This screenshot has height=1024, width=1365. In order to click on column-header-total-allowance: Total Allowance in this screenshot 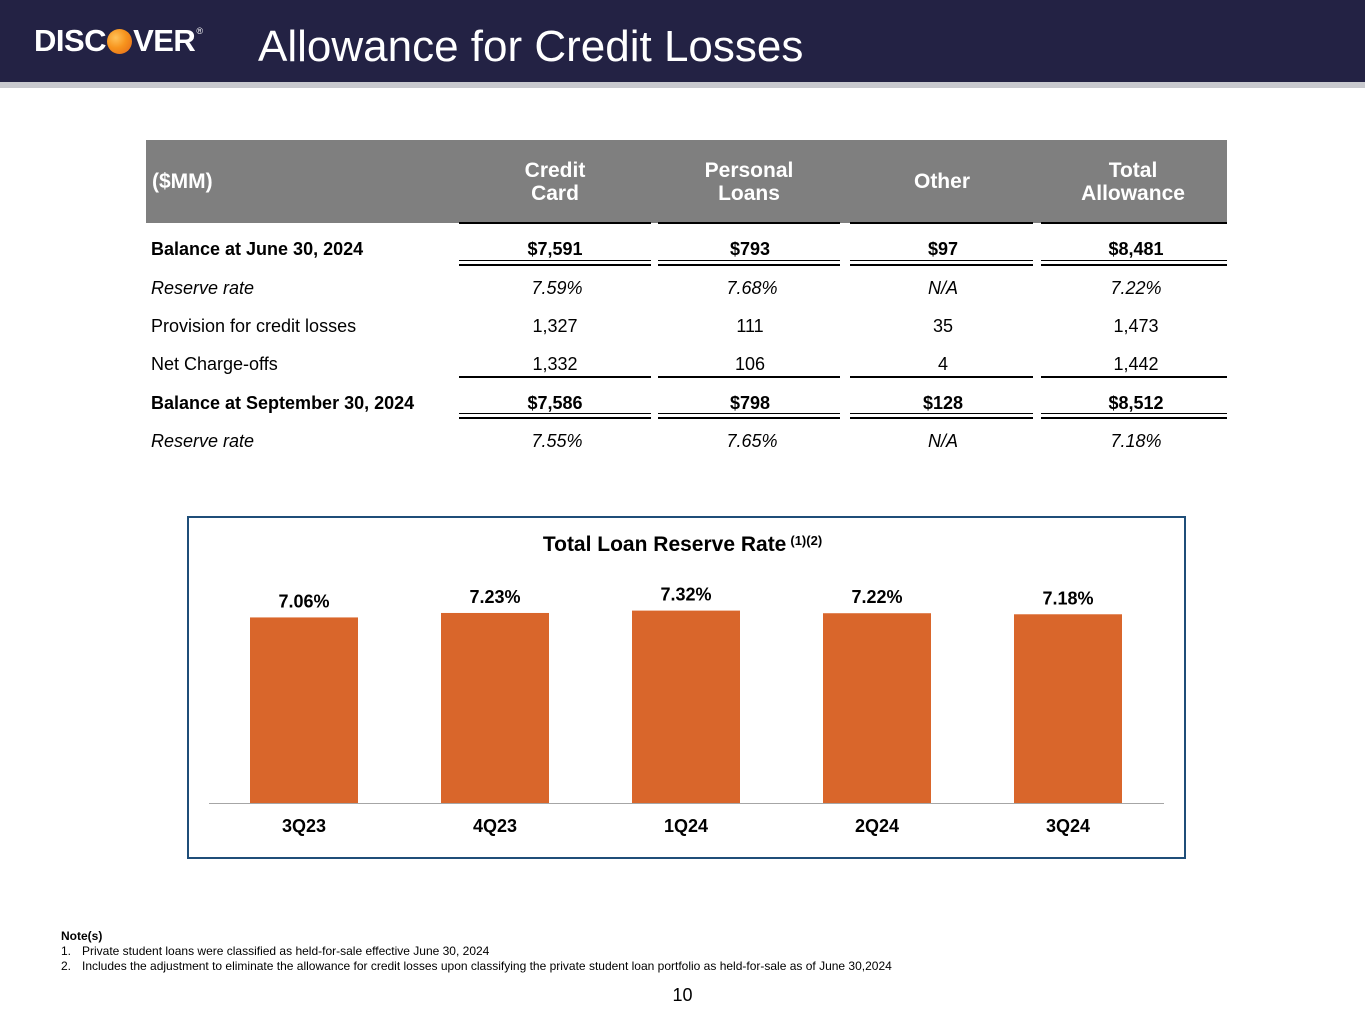, I will do `click(1133, 182)`.